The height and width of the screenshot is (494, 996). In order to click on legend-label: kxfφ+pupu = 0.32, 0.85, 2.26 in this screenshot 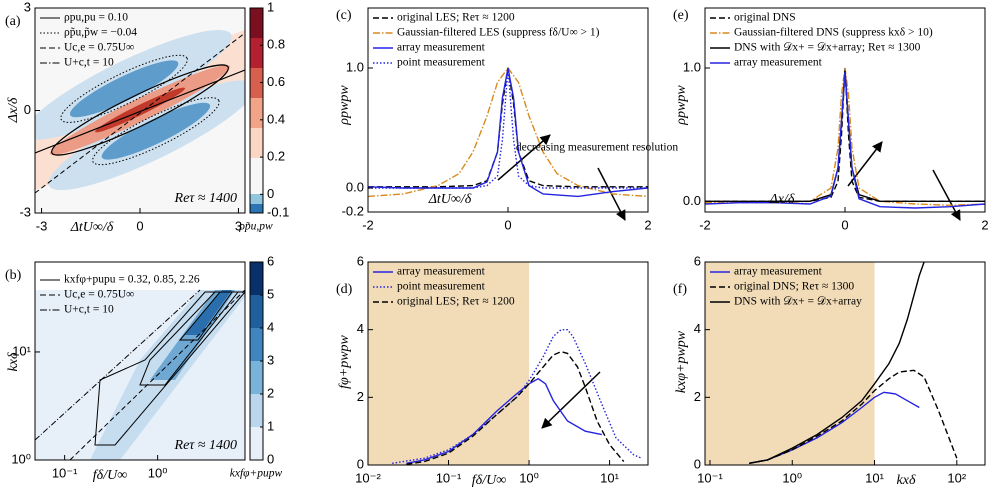, I will do `click(132, 280)`.